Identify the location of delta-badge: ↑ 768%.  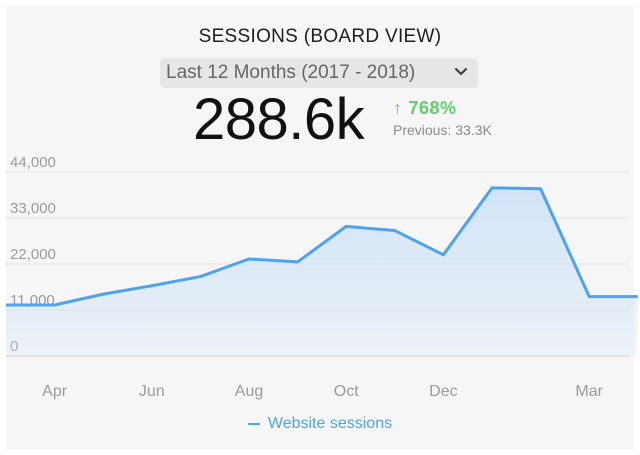
(425, 108).